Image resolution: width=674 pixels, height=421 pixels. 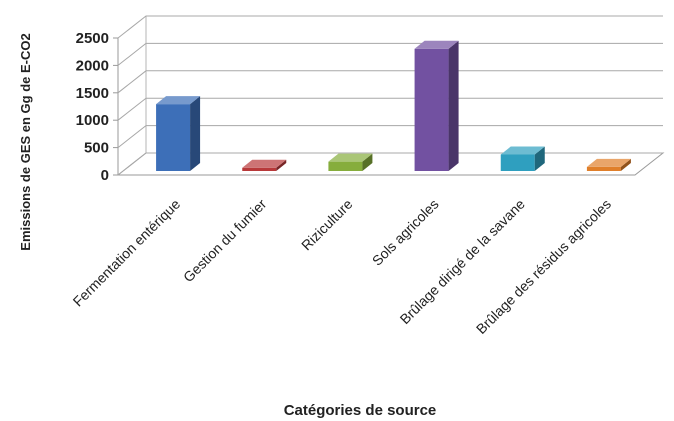 I want to click on x-tick-label: Gestion du fumier, so click(x=225, y=241).